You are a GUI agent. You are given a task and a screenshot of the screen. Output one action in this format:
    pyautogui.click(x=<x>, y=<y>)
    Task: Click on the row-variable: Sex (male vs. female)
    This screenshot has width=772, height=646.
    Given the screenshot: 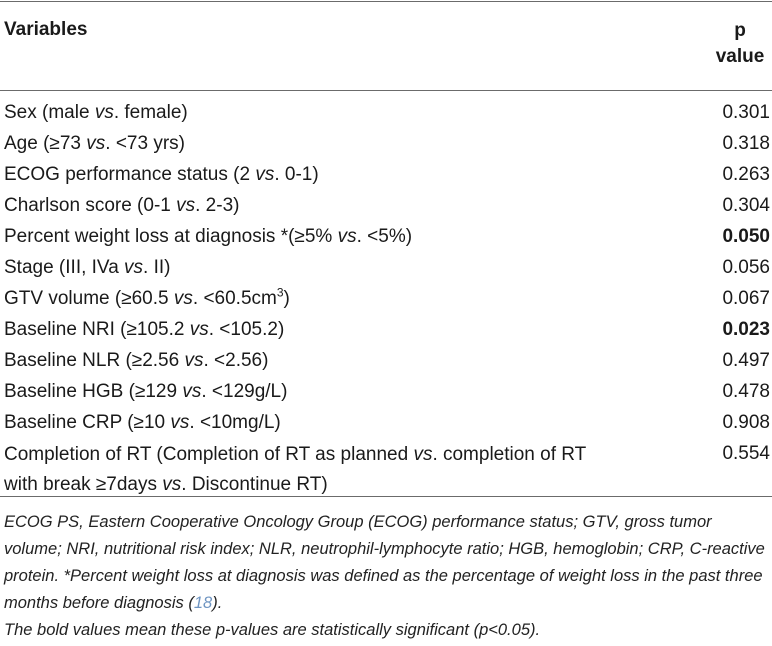 What is the action you would take?
    pyautogui.click(x=96, y=112)
    